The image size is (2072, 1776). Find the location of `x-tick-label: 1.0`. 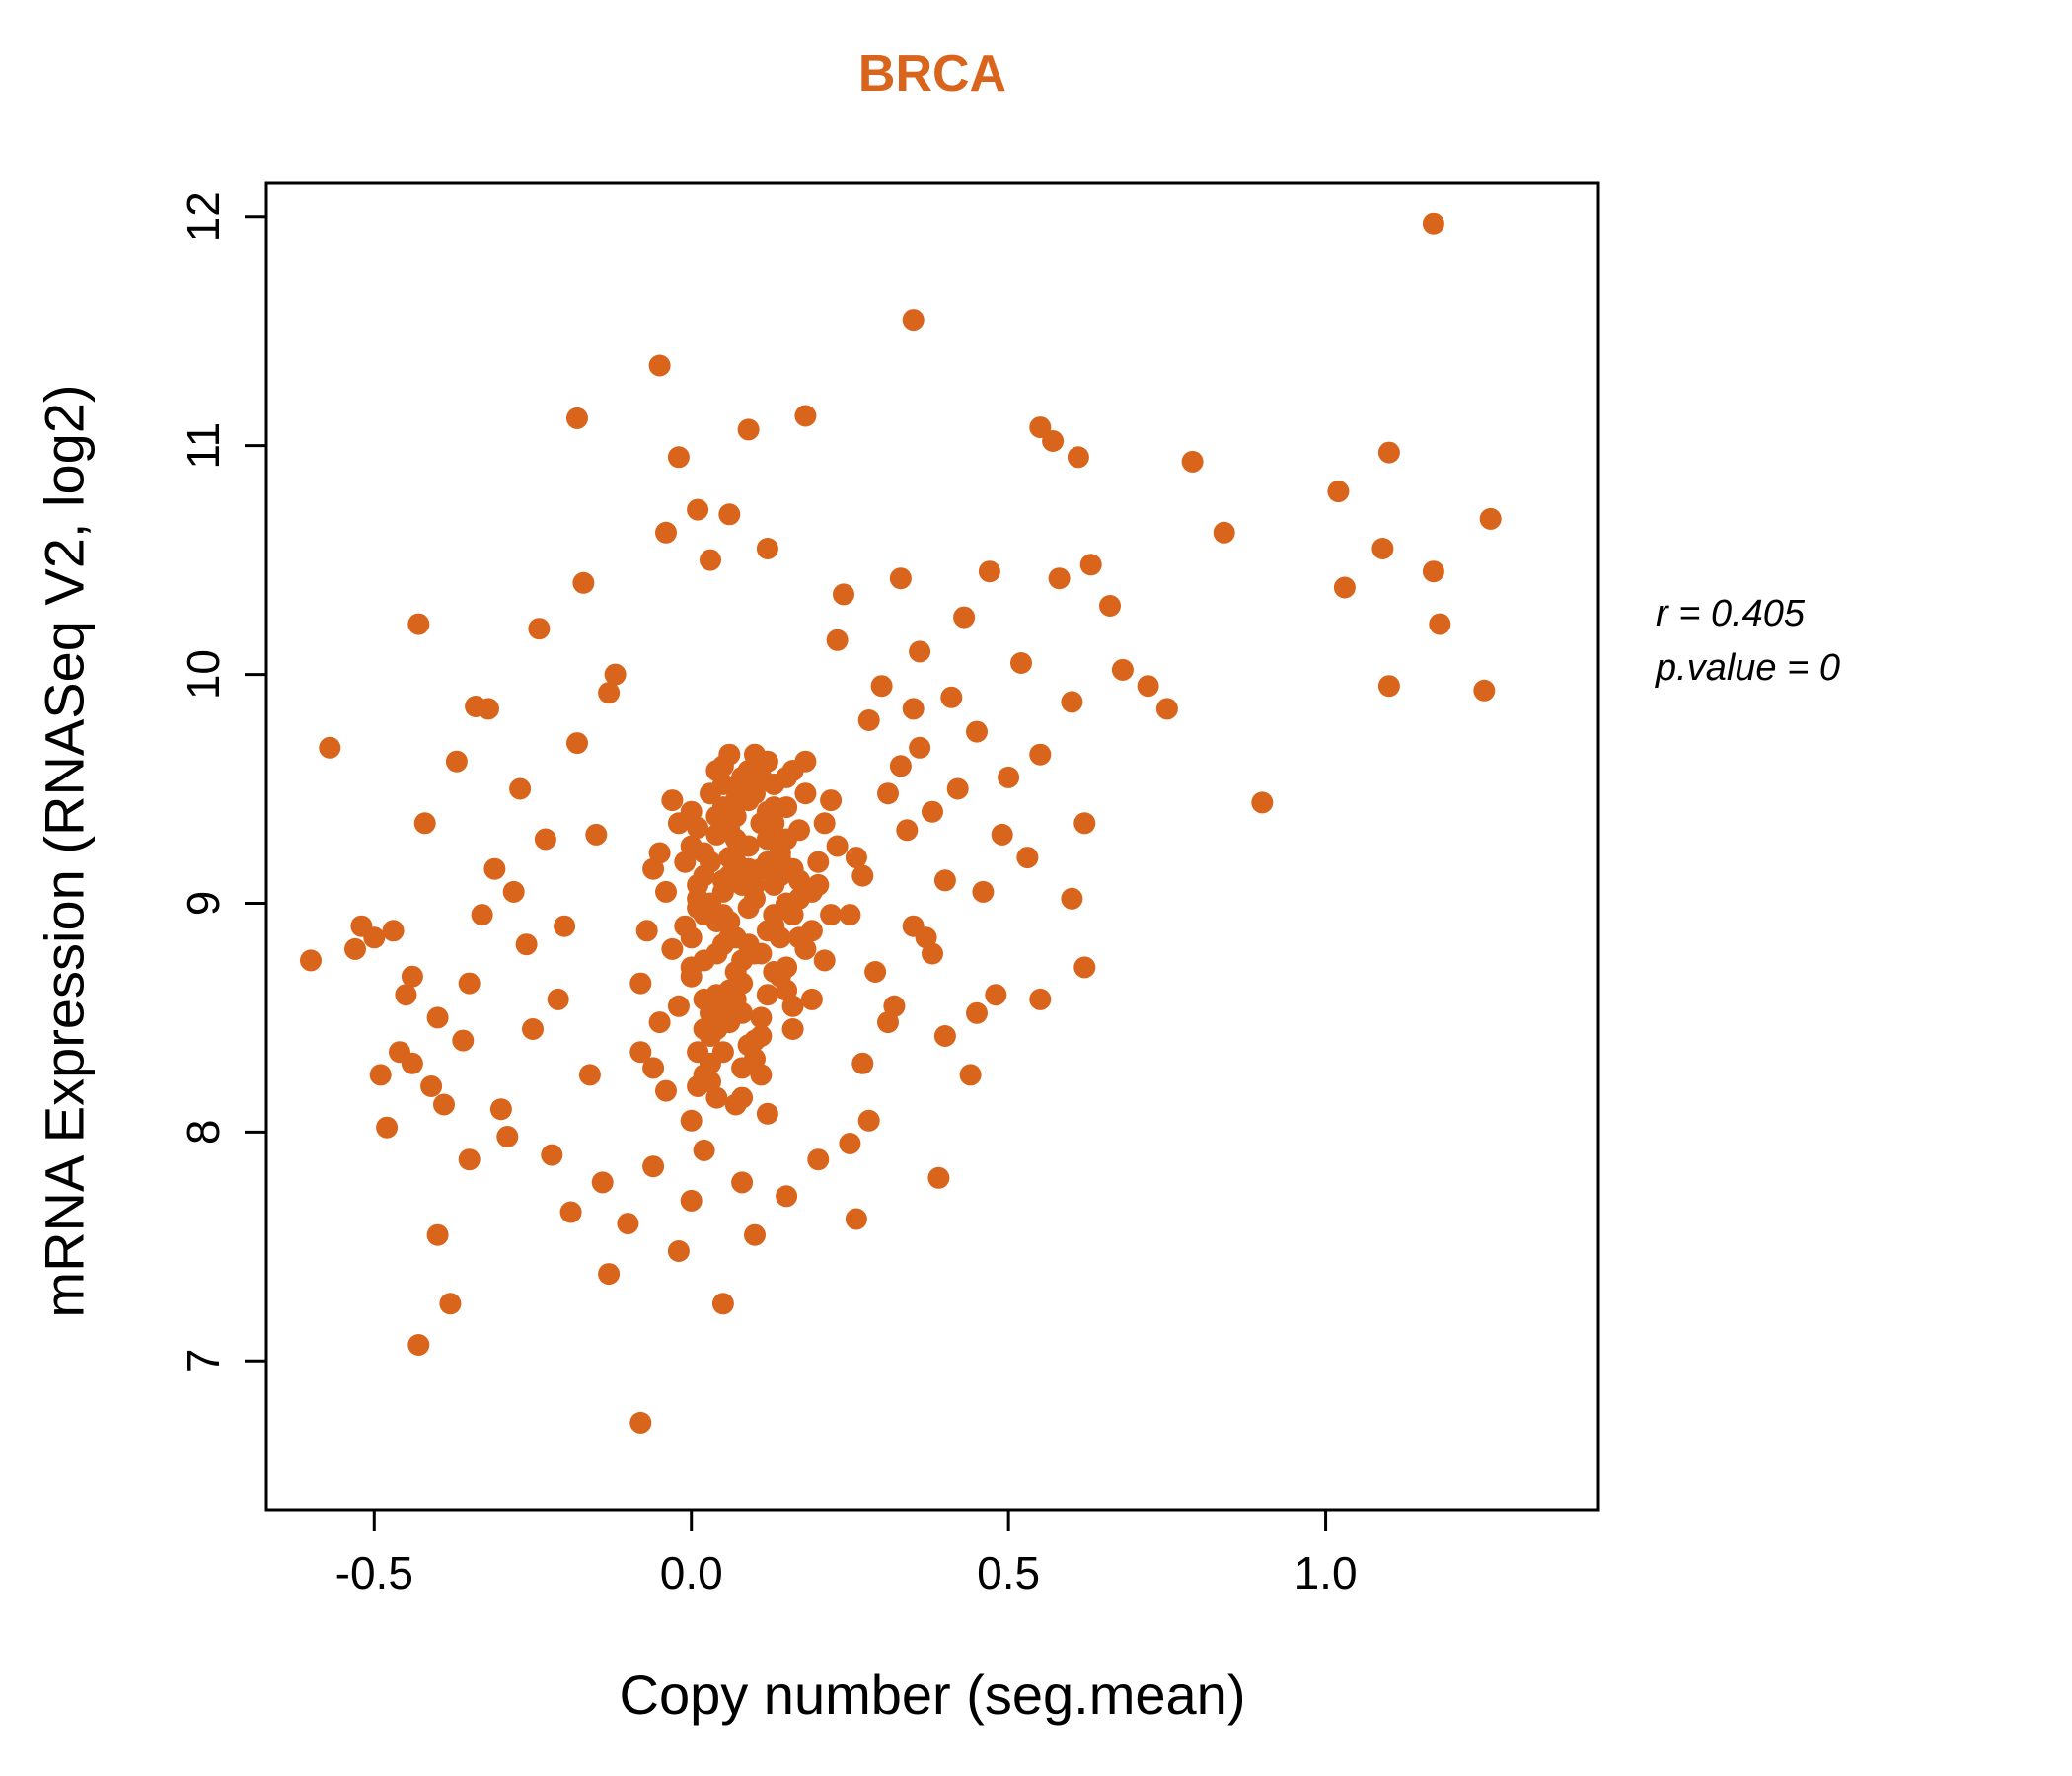

x-tick-label: 1.0 is located at coordinates (1327, 1573).